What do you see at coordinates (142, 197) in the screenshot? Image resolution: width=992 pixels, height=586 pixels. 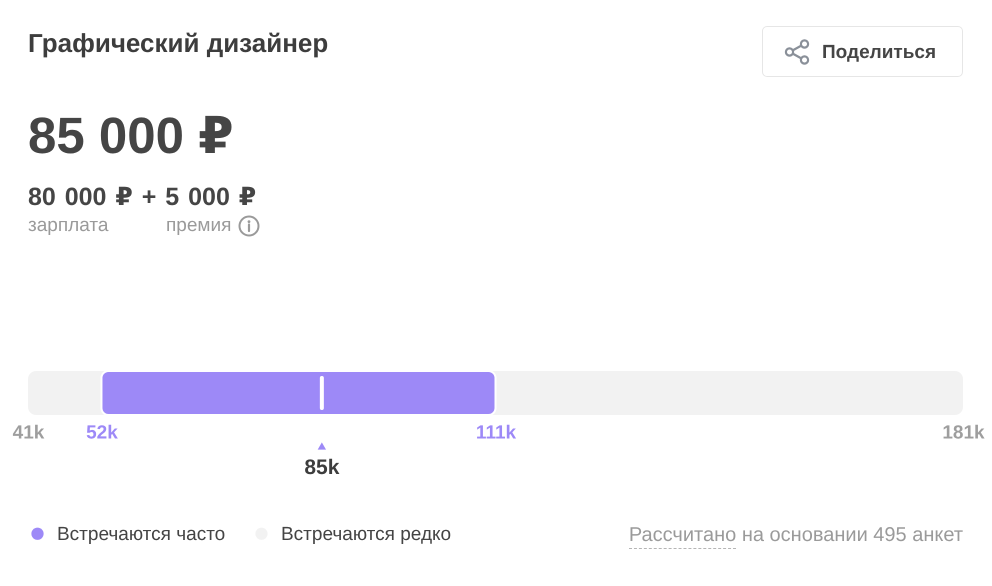 I see `text: 80 000 ₽ + 5 000 ₽` at bounding box center [142, 197].